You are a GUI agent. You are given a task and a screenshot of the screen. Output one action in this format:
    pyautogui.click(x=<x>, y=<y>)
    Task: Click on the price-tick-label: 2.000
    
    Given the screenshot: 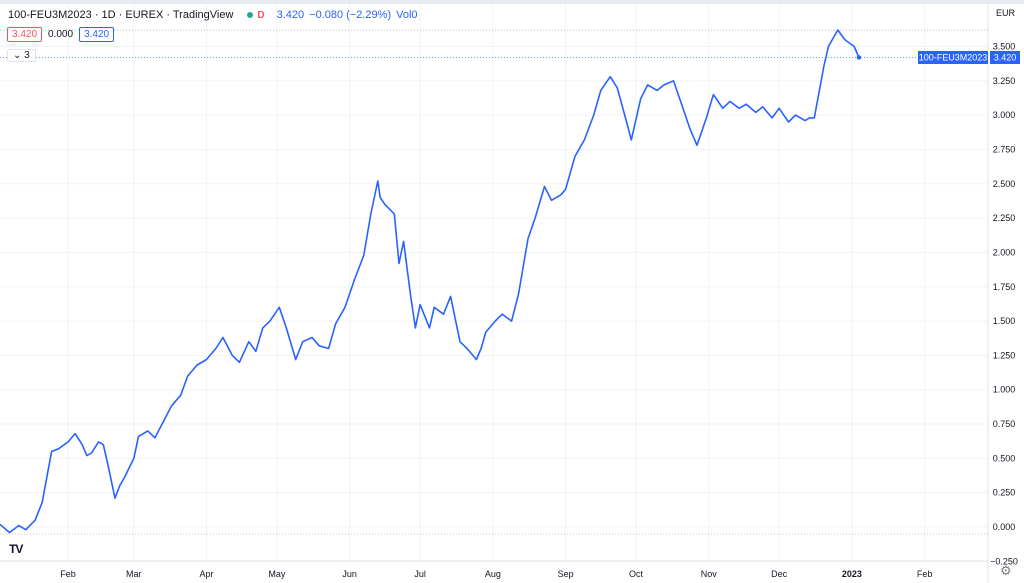 What is the action you would take?
    pyautogui.click(x=1004, y=252)
    